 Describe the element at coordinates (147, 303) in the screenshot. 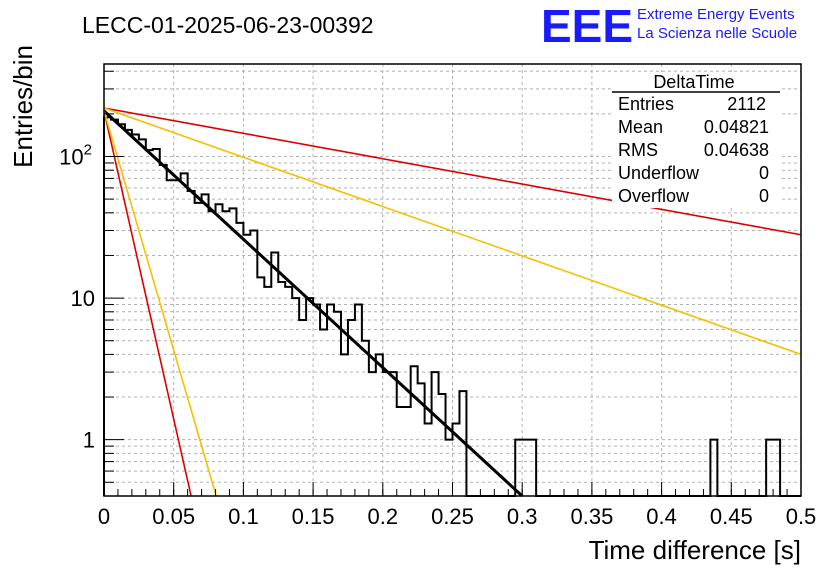

I see `red-line-steep` at that location.